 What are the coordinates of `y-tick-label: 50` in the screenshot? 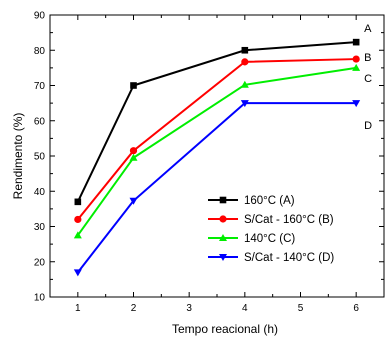 It's located at (40, 157).